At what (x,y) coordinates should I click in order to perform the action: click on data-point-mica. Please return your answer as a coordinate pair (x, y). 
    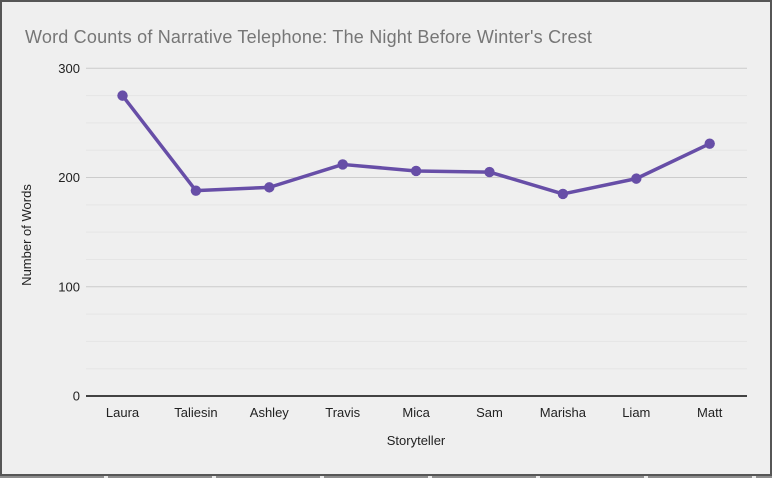
    Looking at the image, I should click on (416, 171).